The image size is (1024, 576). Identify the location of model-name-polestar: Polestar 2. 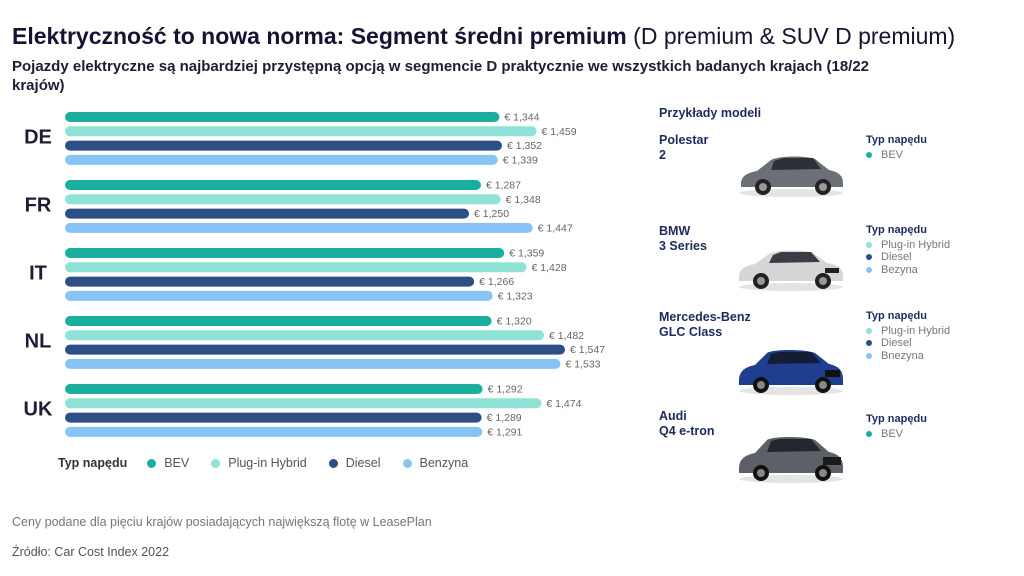
(714, 148).